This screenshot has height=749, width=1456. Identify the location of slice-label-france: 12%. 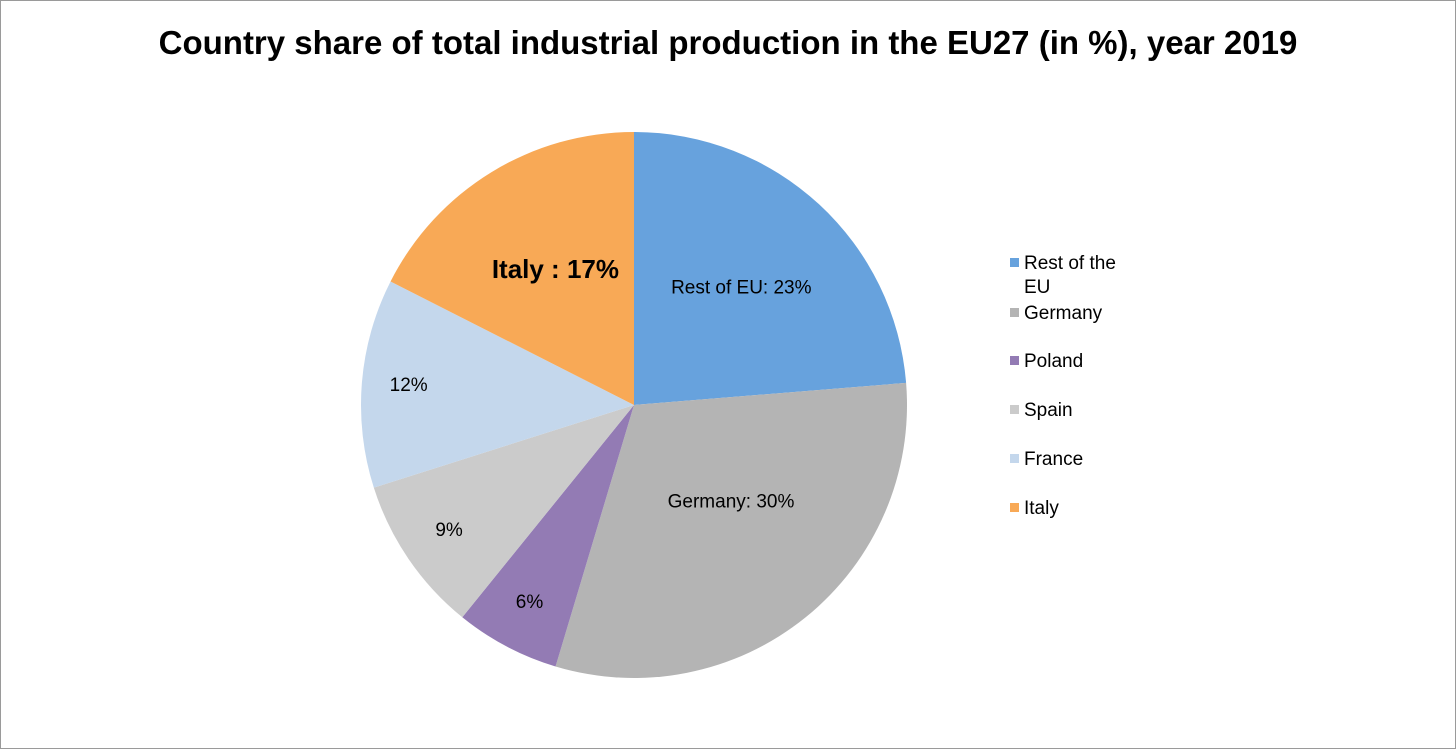
(409, 385).